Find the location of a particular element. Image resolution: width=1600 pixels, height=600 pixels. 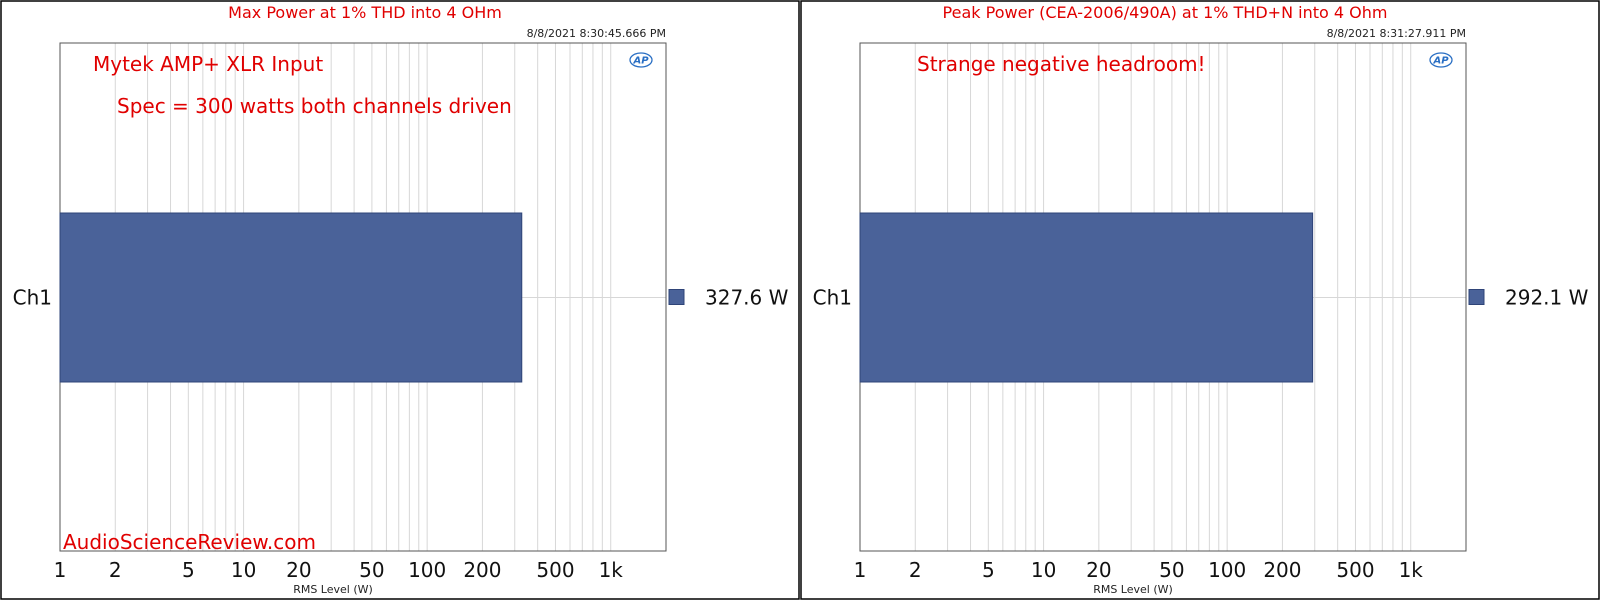

annotation-2: Spec = 300 watts both channels driven is located at coordinates (314, 106).